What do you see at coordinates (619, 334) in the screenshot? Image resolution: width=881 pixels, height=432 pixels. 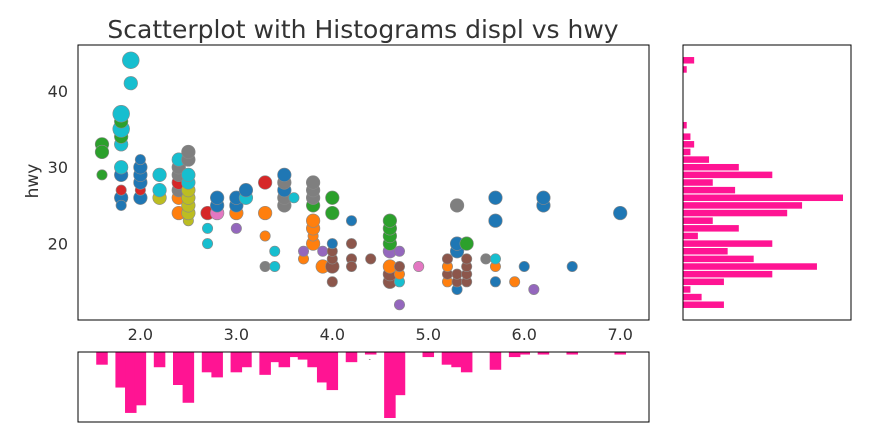 I see `x-tick-label: 7.0` at bounding box center [619, 334].